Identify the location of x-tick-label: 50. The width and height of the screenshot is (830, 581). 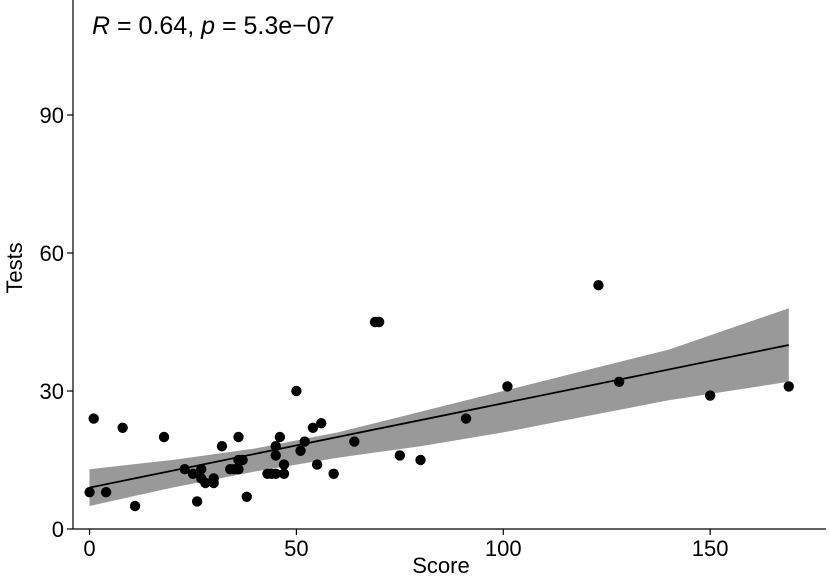
(296, 548).